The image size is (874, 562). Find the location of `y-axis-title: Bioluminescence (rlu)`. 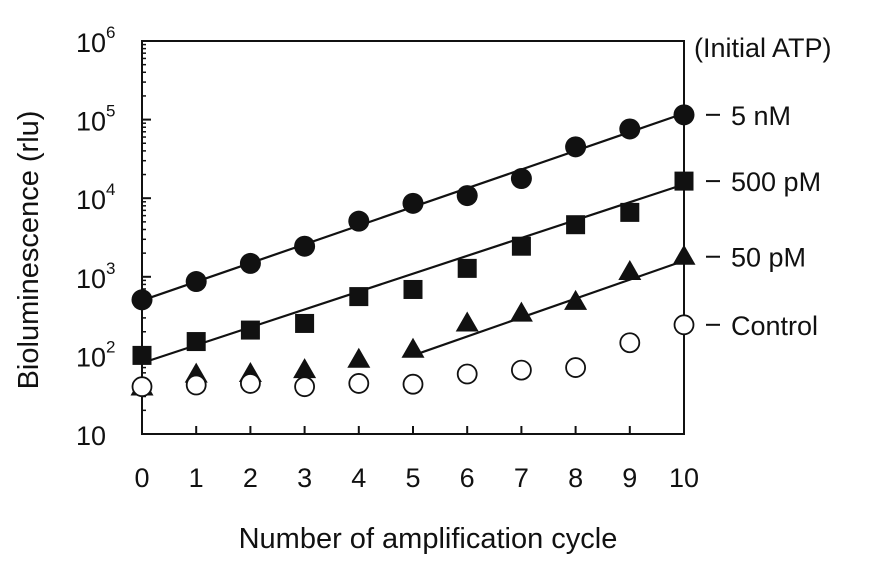

y-axis-title: Bioluminescence (rlu) is located at coordinates (29, 250).